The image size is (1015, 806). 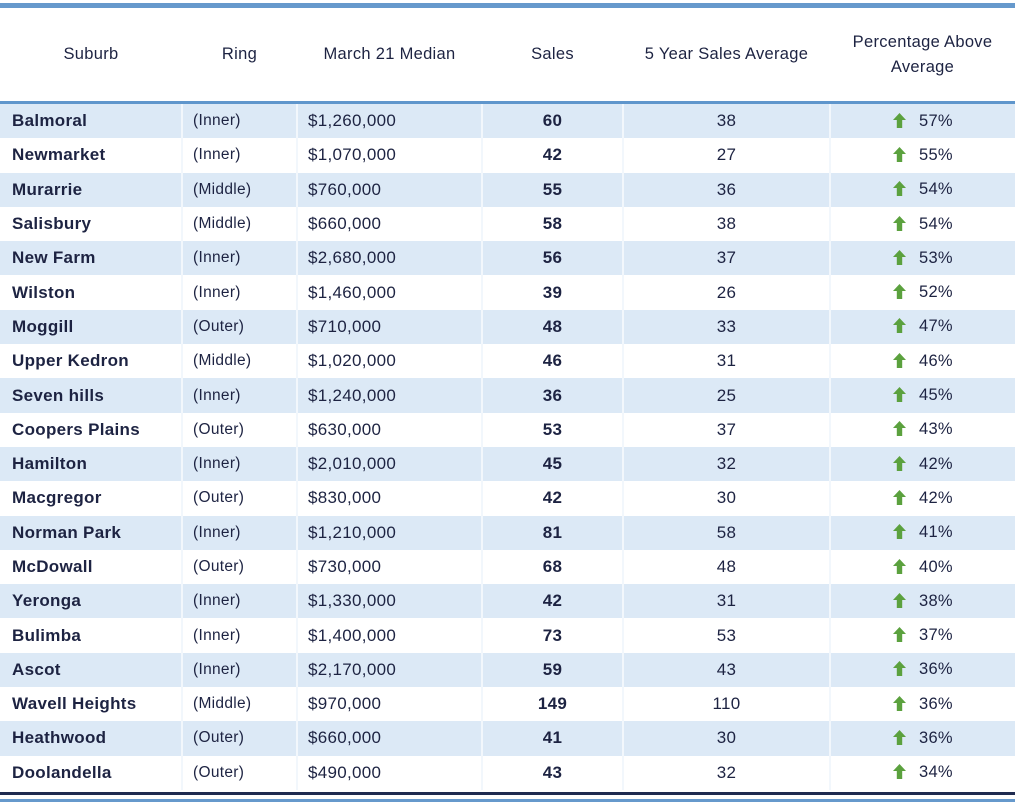 What do you see at coordinates (91, 120) in the screenshot?
I see `suburb-cell: Balmoral` at bounding box center [91, 120].